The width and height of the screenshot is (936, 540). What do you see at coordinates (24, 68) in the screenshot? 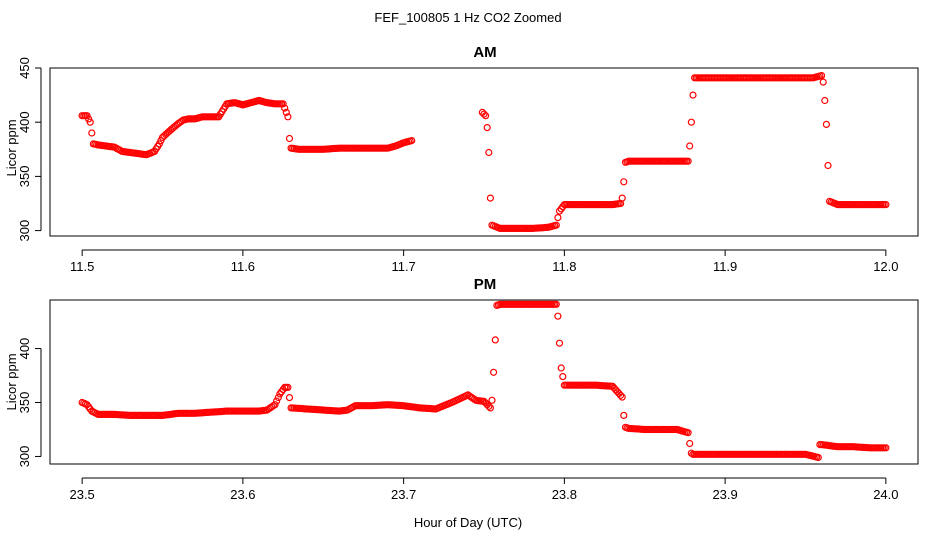
I see `y-tick-label: 450` at bounding box center [24, 68].